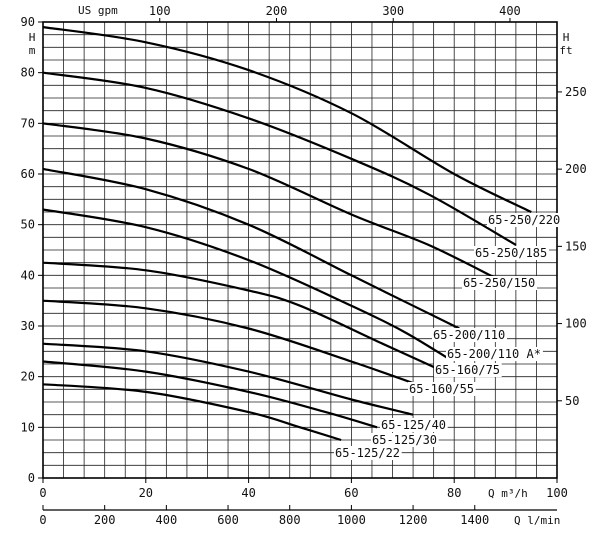 The image size is (600, 534). I want to click on y-m-tick-label: 60, so click(28, 174).